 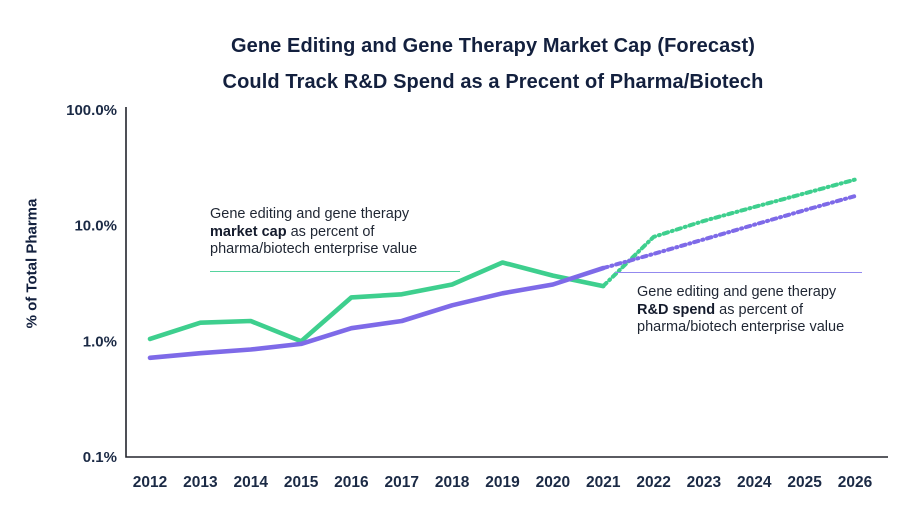 I want to click on x-tick-label: 2020, so click(x=553, y=482).